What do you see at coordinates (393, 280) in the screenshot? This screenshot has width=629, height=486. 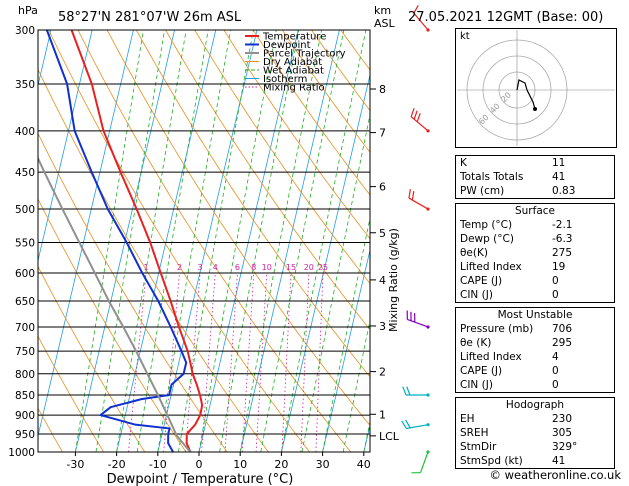 I see `mixing-ratio-axis-label: Mixing Ratio (g/kg)` at bounding box center [393, 280].